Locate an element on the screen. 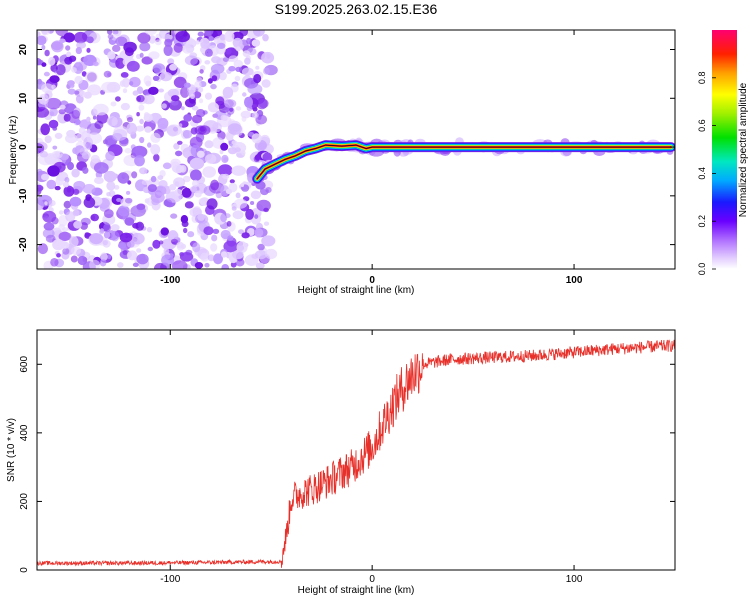  ridge-center-line is located at coordinates (463, 162).